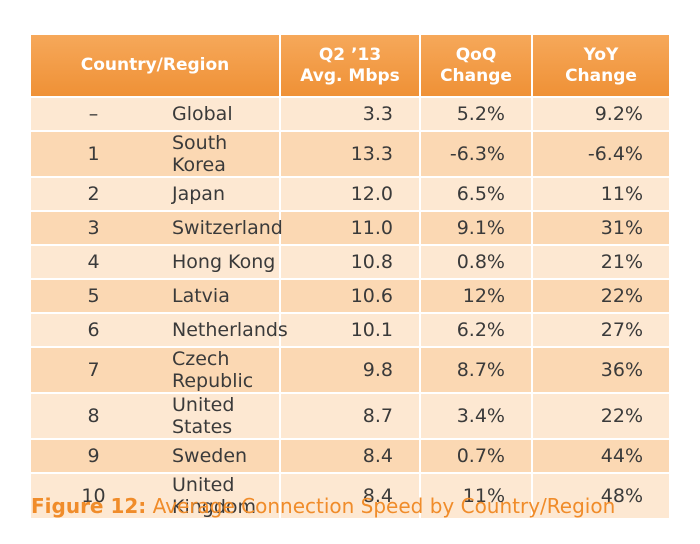 This screenshot has width=700, height=544. Describe the element at coordinates (350, 54) in the screenshot. I see `header-avg-mbps-line-1: Q2 ’13` at that location.